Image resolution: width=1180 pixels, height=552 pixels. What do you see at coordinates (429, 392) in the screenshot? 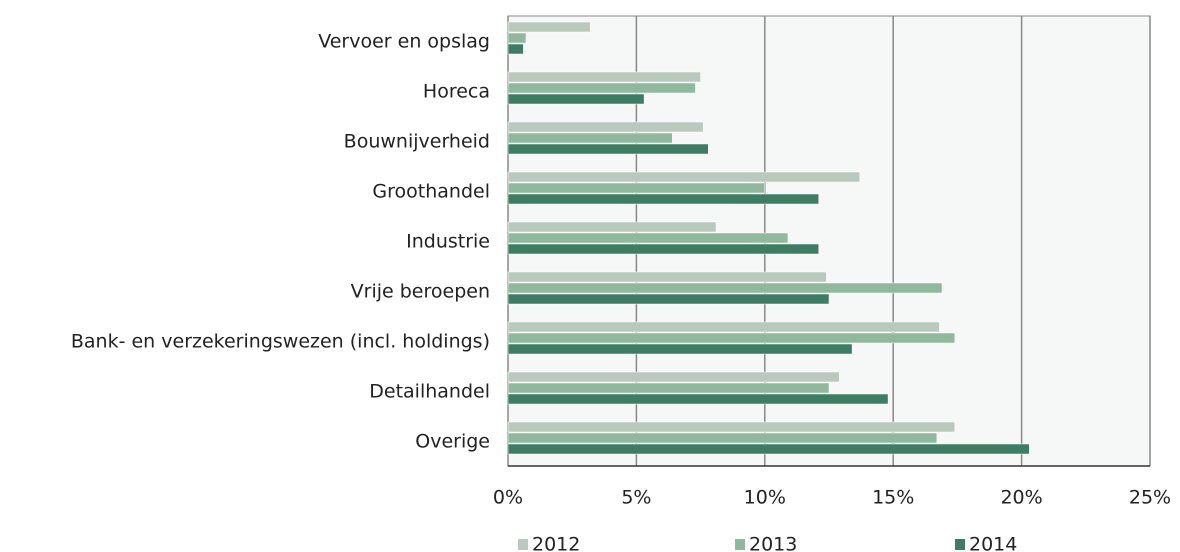
I see `y-tick-label: Detailhandel` at bounding box center [429, 392].